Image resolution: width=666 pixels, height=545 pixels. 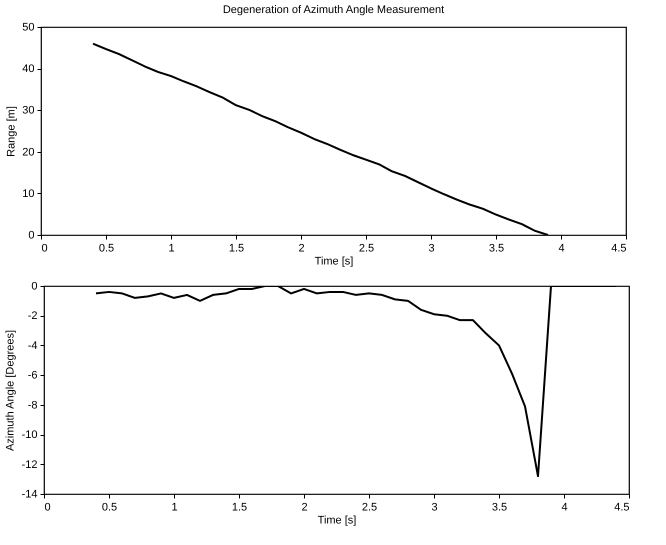 What do you see at coordinates (28, 152) in the screenshot?
I see `y-tick-label: 20` at bounding box center [28, 152].